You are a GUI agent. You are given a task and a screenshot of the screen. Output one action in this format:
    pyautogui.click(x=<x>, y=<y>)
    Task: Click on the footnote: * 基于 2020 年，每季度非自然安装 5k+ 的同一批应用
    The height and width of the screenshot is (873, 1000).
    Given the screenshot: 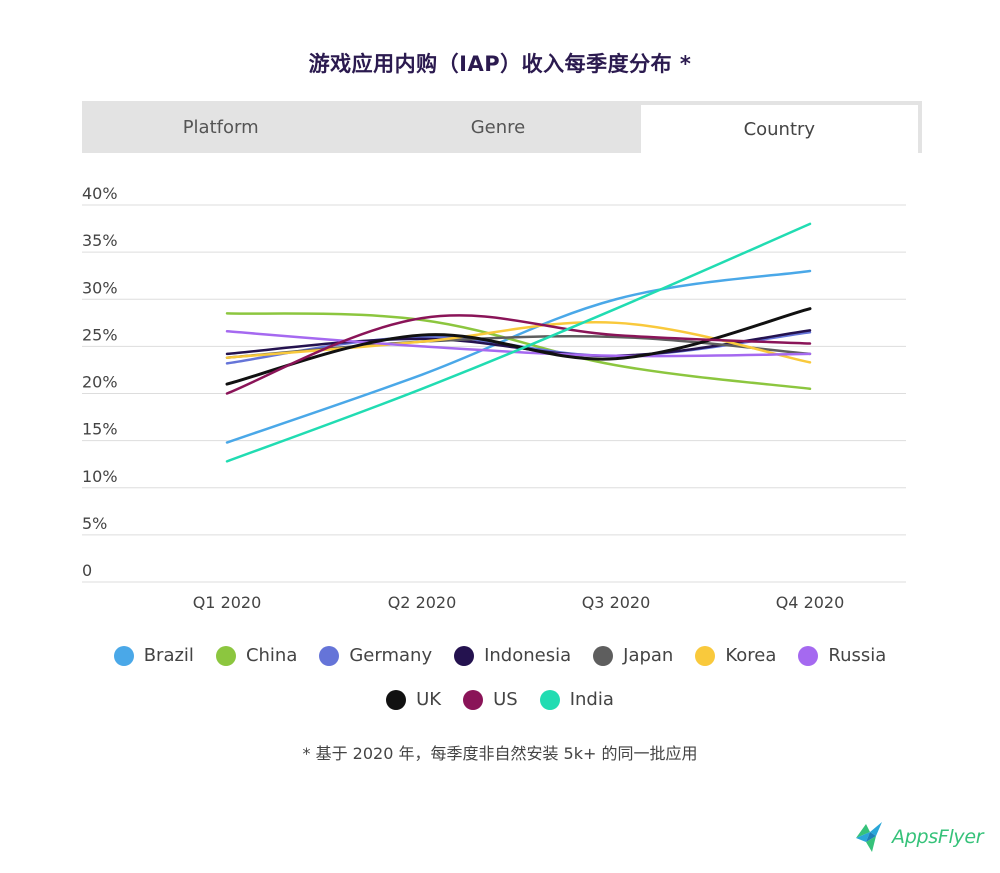 What is the action you would take?
    pyautogui.click(x=500, y=753)
    